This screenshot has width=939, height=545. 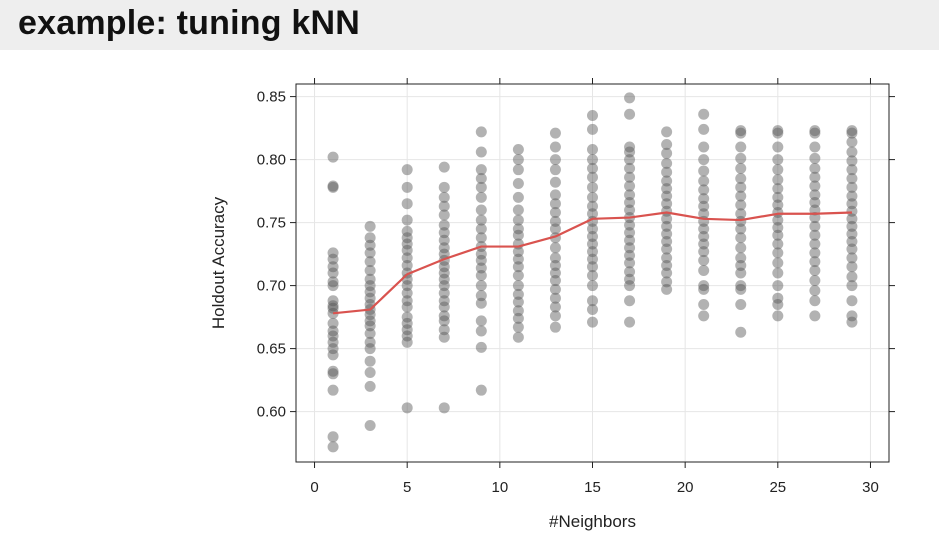 What do you see at coordinates (271, 223) in the screenshot?
I see `y-tick-label: 0.75` at bounding box center [271, 223].